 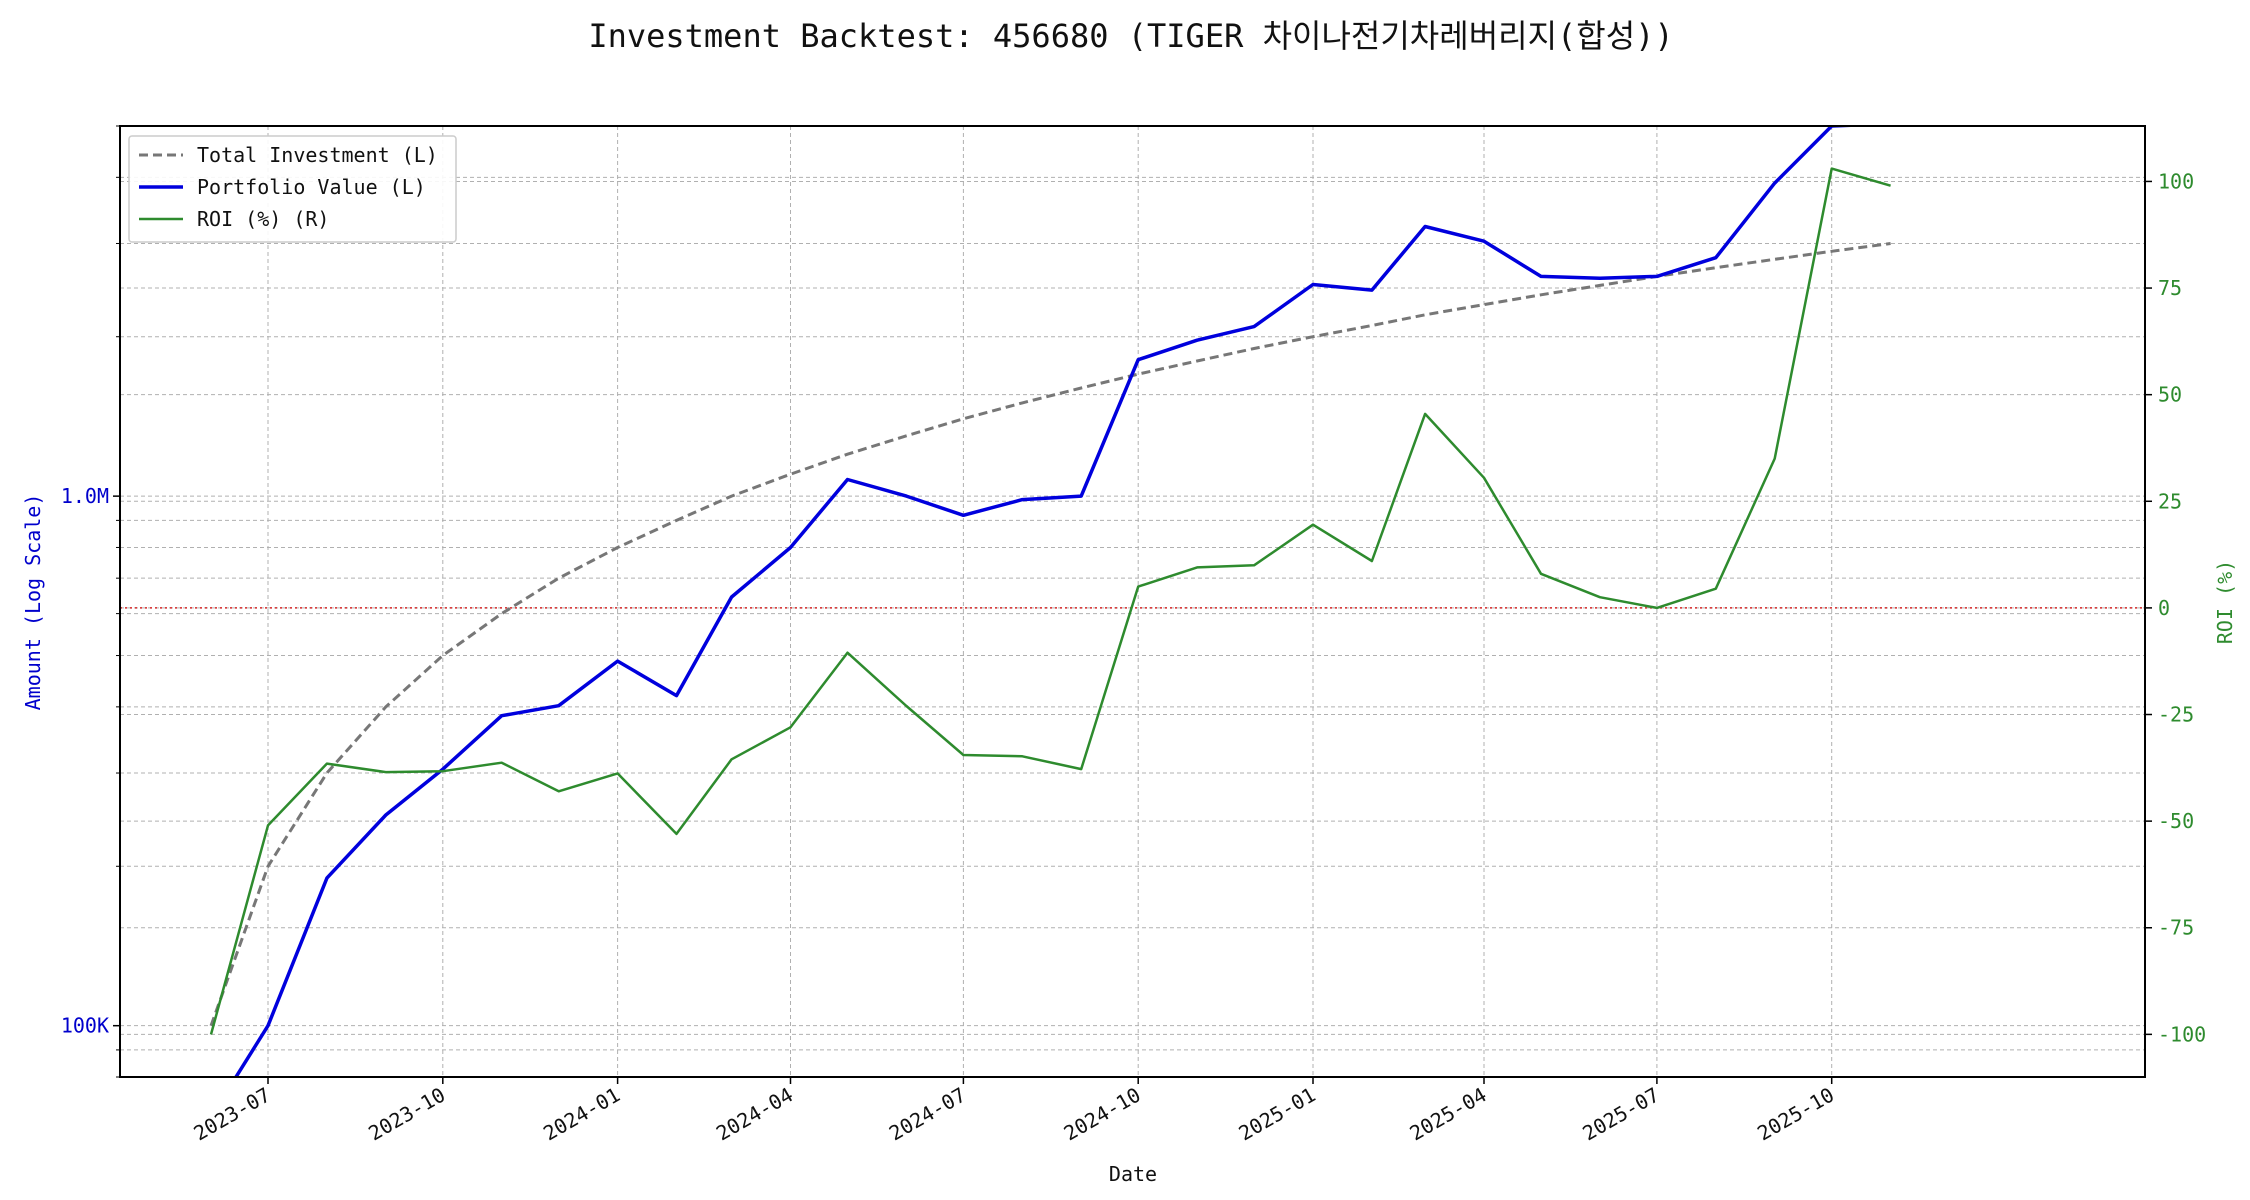 What do you see at coordinates (2175, 607) in the screenshot?
I see `right-axis-ticks: -100 -75 -50 -25 0 25 50 75 100` at bounding box center [2175, 607].